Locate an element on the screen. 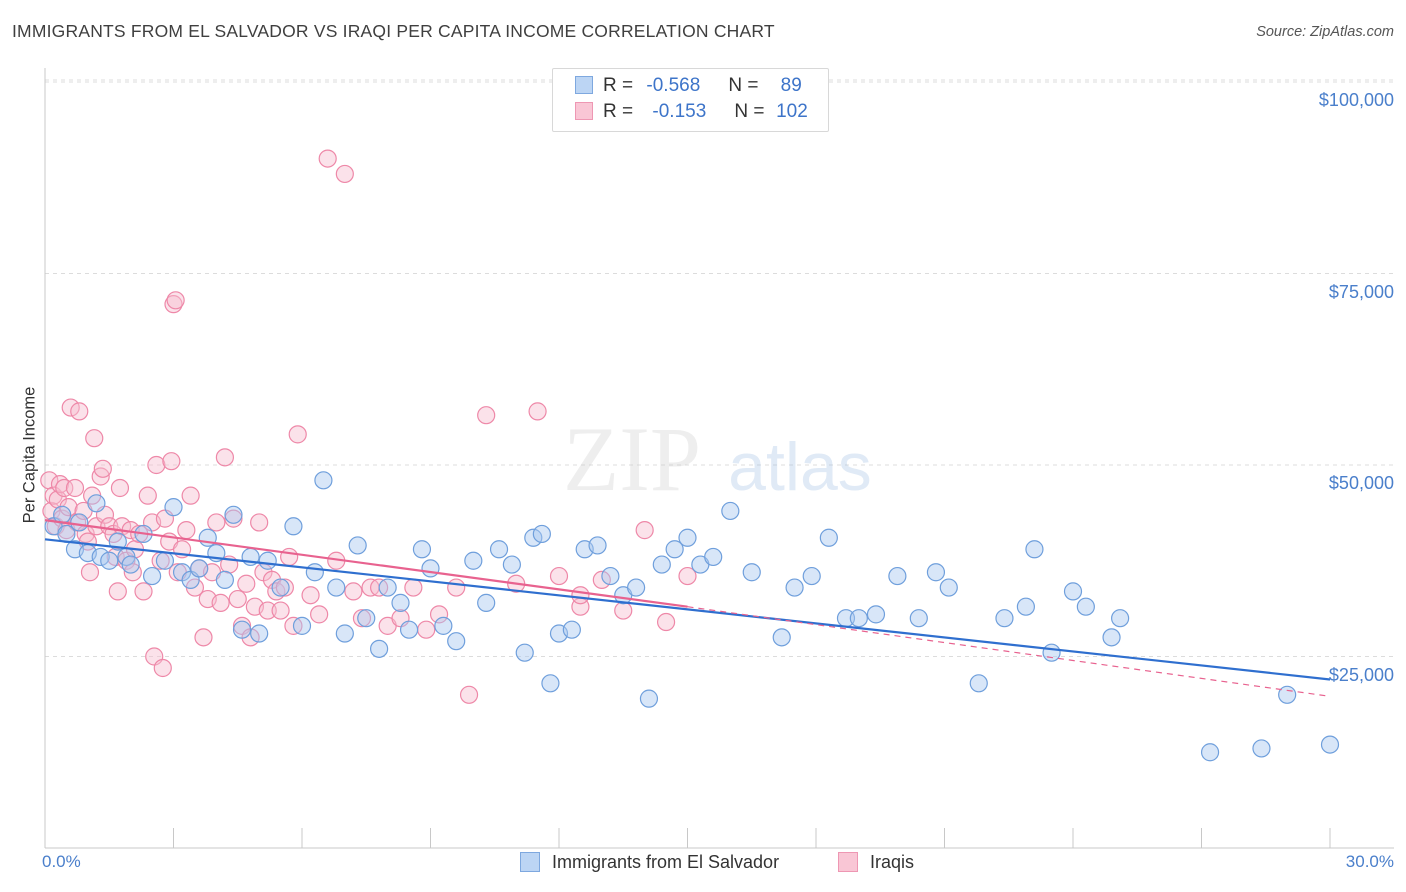  bottom-legend-swatch-blue is located at coordinates (530, 862).